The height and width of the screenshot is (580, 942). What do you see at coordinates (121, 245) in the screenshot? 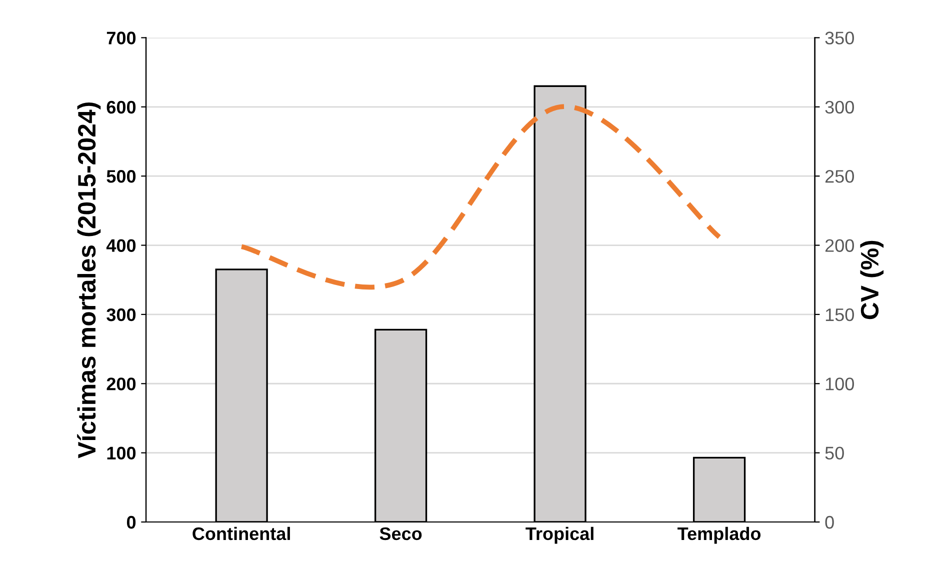
I see `y-tick-label: 400` at bounding box center [121, 245].